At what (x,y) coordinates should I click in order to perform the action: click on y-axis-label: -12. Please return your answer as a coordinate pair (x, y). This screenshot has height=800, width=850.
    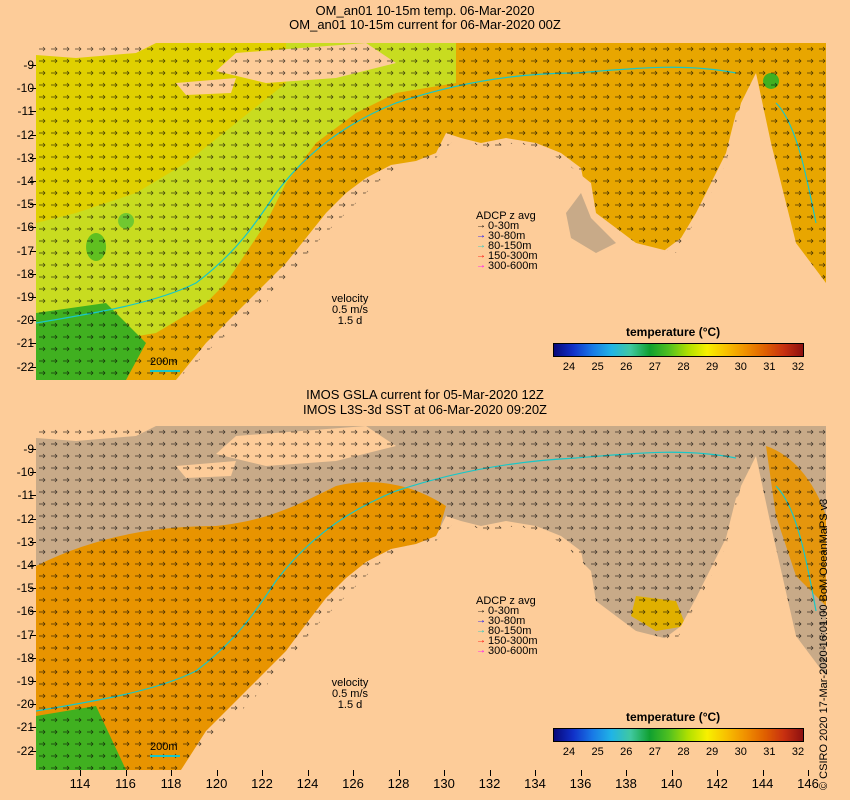
    Looking at the image, I should click on (25, 134).